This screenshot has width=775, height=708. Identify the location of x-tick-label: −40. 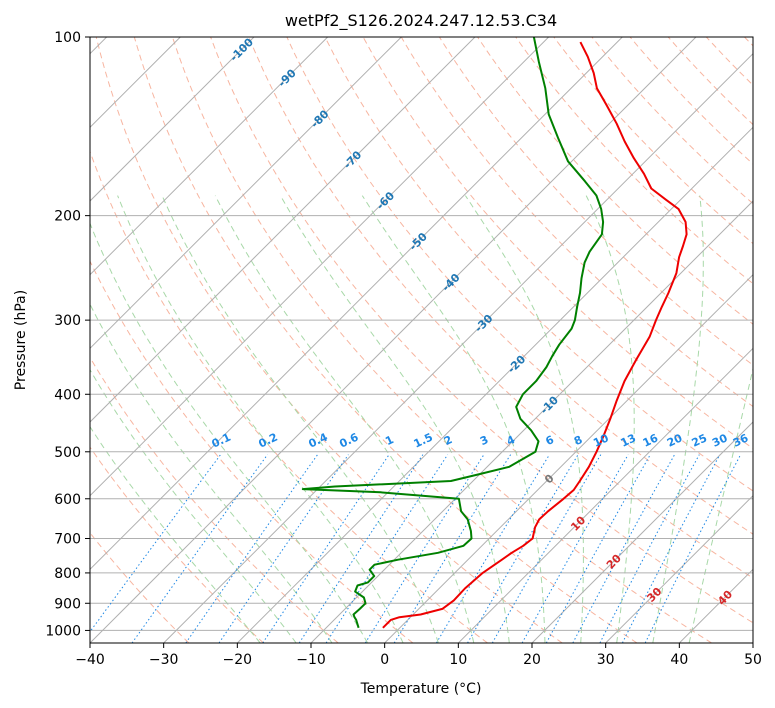
(90, 660).